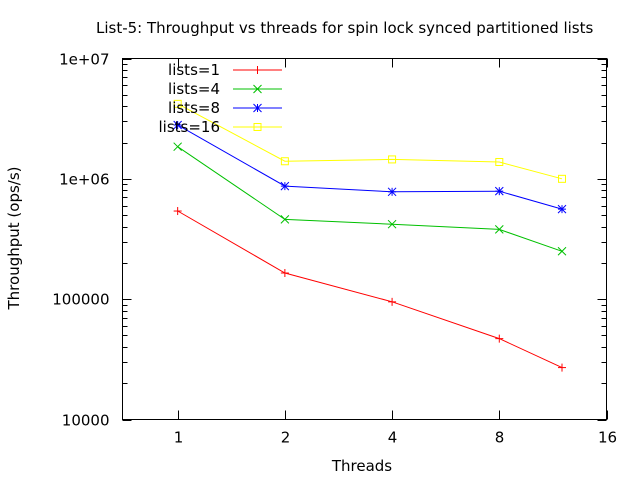 The image size is (640, 480). Describe the element at coordinates (80, 300) in the screenshot. I see `y-tick-label: 100000` at that location.